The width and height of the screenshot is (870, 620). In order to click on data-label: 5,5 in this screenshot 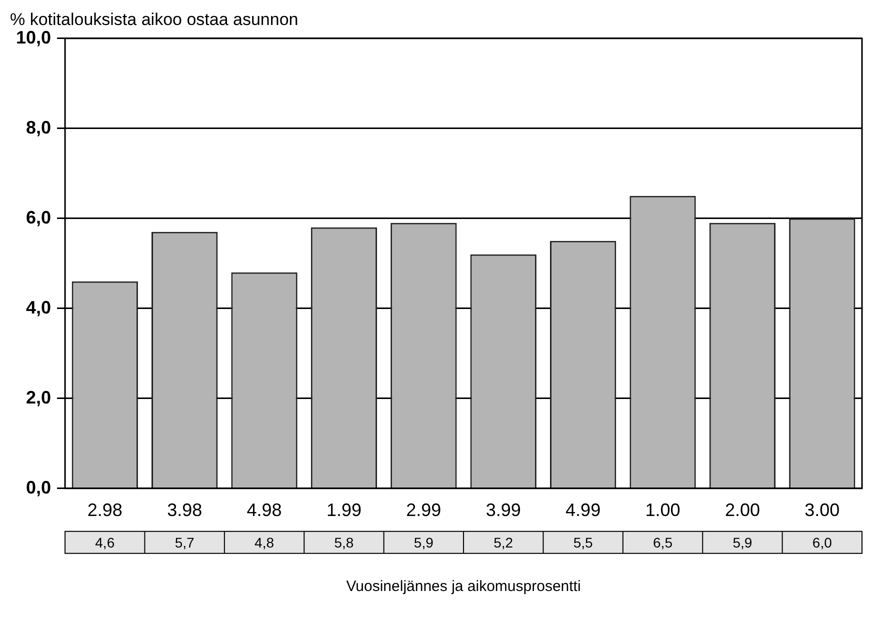, I will do `click(583, 542)`.